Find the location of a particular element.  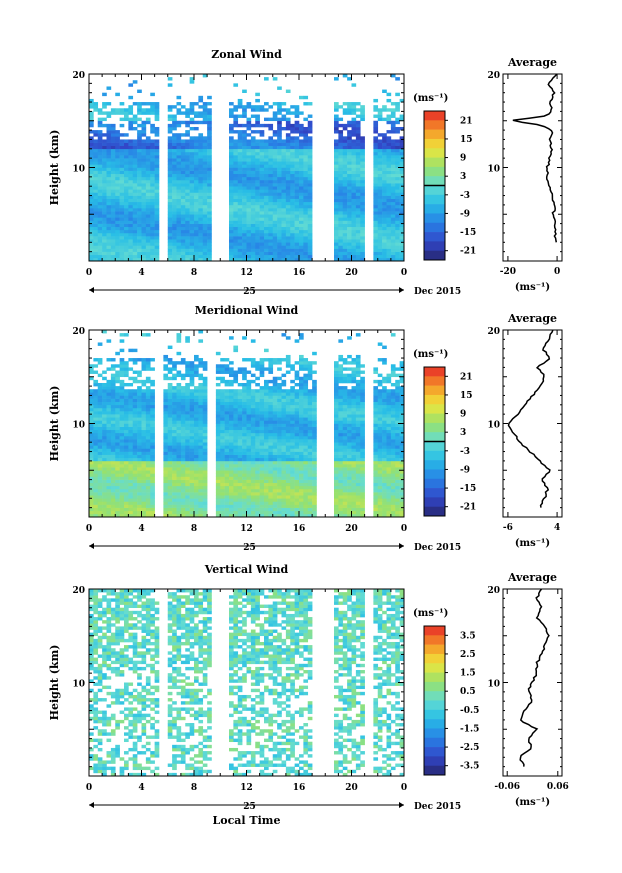

month-label: Dec 2015 is located at coordinates (437, 807).